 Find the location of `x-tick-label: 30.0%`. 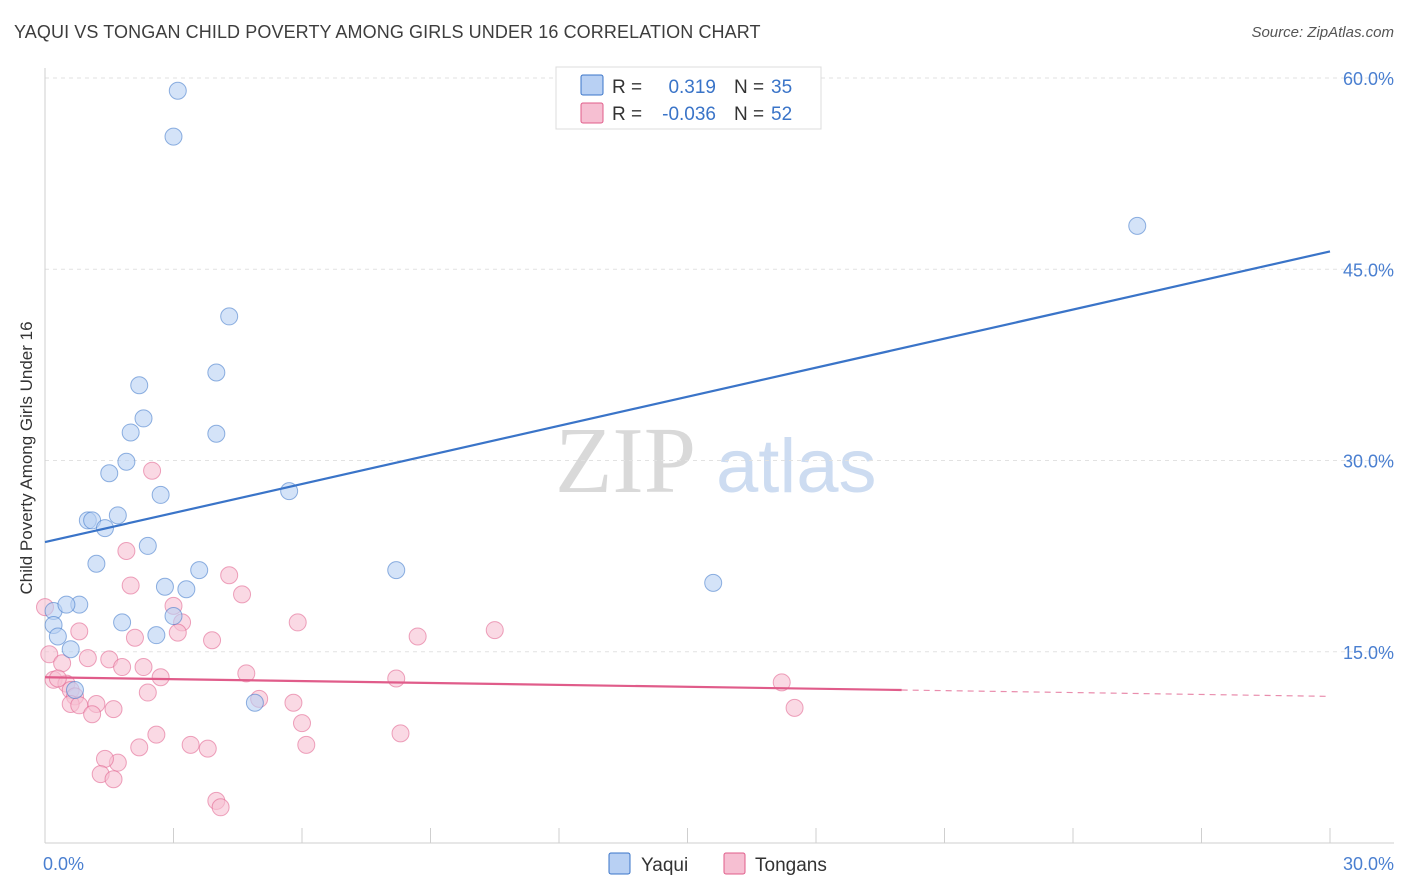

x-tick-label: 30.0% is located at coordinates (1368, 864).